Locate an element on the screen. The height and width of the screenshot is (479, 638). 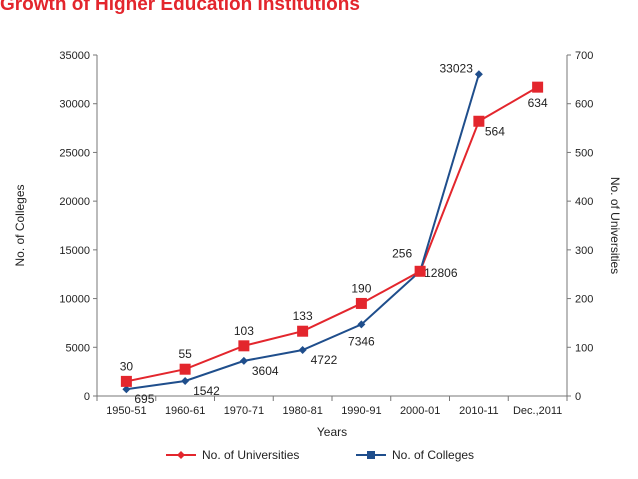
y-right-tick-label: 600 is located at coordinates (584, 105).